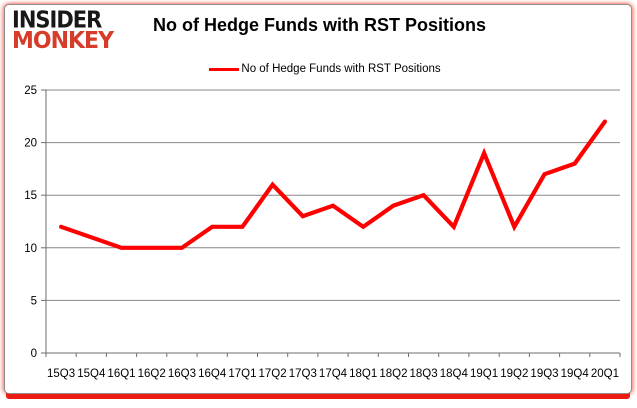 Image resolution: width=637 pixels, height=408 pixels. What do you see at coordinates (30, 249) in the screenshot?
I see `y-axis-tick-label: 10` at bounding box center [30, 249].